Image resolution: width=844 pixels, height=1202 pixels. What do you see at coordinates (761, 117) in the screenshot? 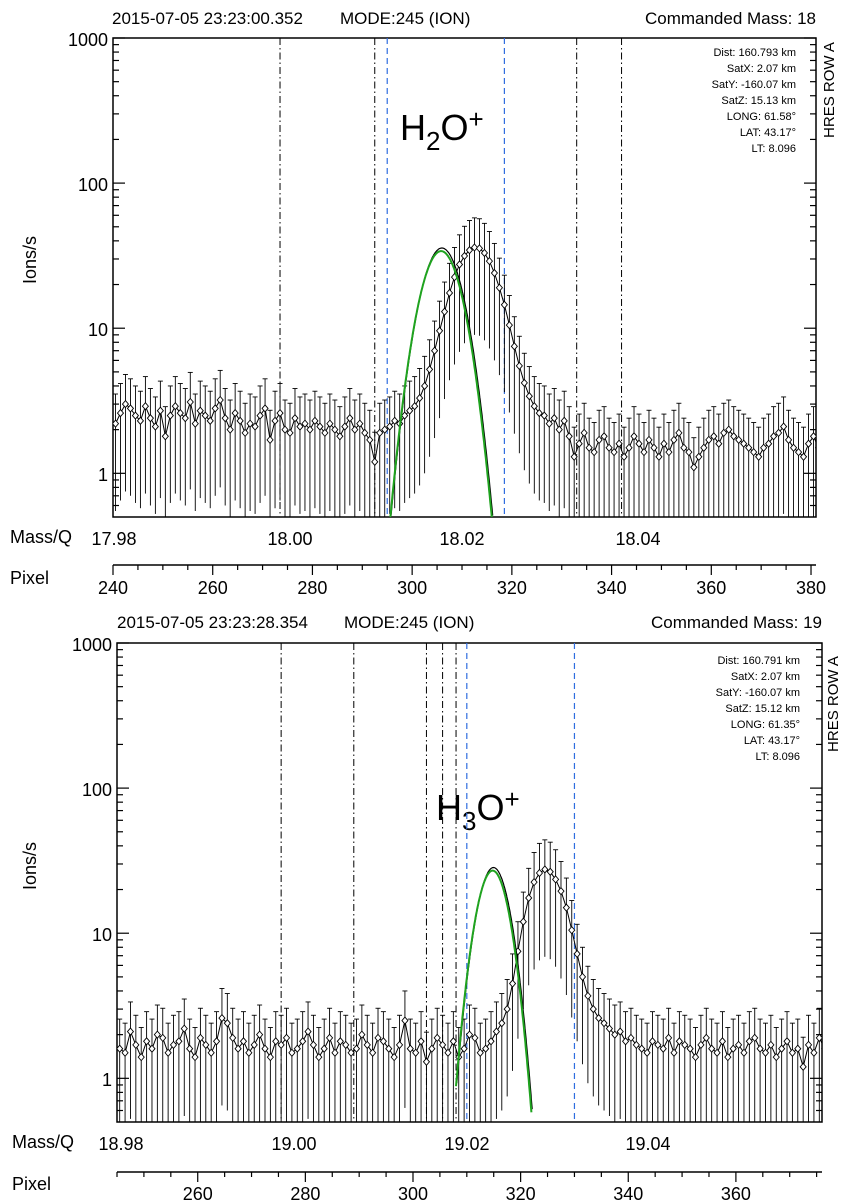
I see `panel-1-info-long: LONG: 61.58°` at bounding box center [761, 117].